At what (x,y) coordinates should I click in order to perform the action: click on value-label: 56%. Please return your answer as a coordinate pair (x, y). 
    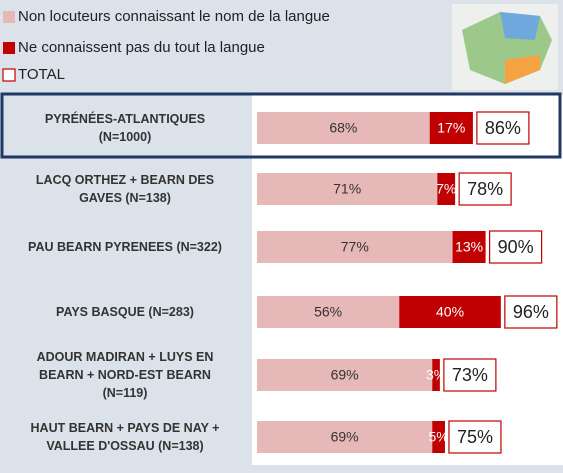
    Looking at the image, I should click on (328, 312).